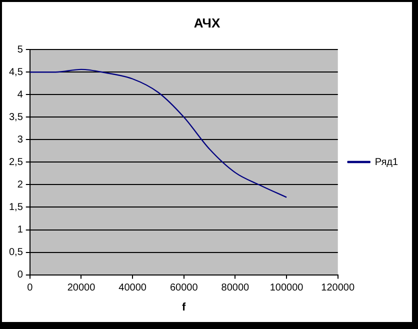 The width and height of the screenshot is (418, 329). What do you see at coordinates (16, 117) in the screenshot?
I see `y-tick-label: 3,5` at bounding box center [16, 117].